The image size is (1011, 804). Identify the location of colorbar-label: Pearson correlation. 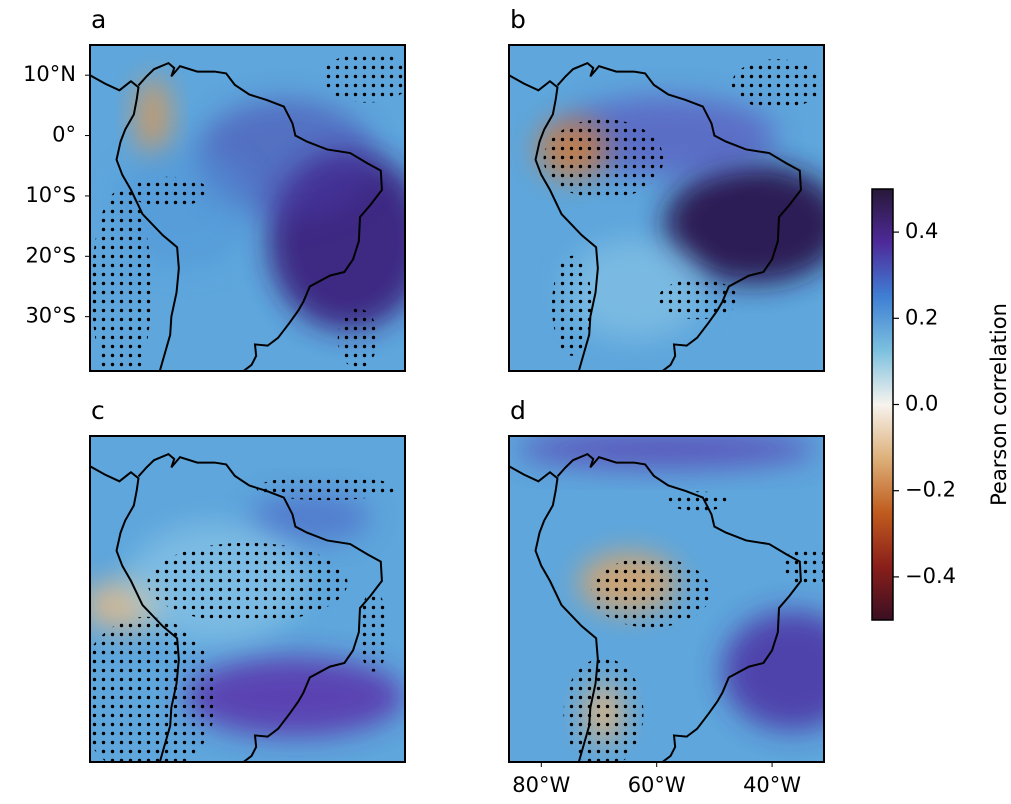
(999, 404).